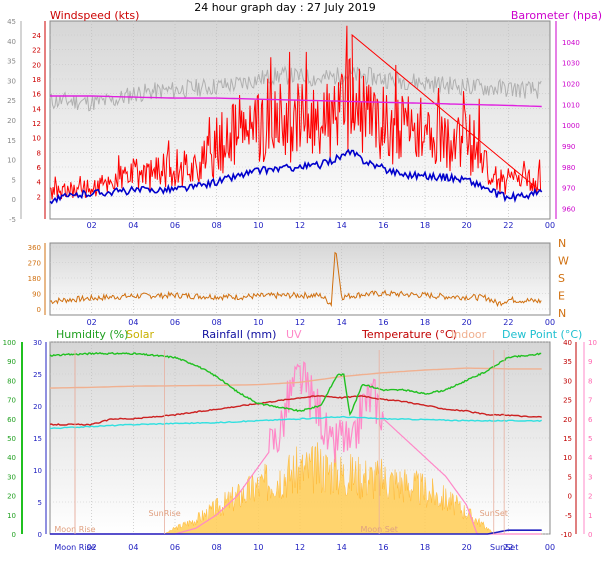 Image resolution: width=608 pixels, height=561 pixels. I want to click on tick-label: 1010, so click(571, 105).